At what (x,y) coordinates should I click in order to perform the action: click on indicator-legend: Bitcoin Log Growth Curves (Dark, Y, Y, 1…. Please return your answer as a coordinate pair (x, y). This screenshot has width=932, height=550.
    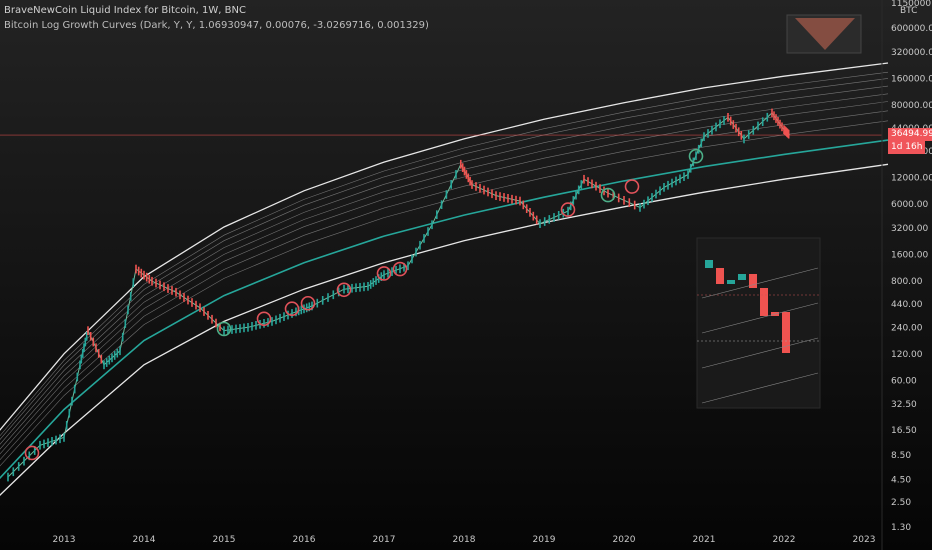
    Looking at the image, I should click on (216, 25).